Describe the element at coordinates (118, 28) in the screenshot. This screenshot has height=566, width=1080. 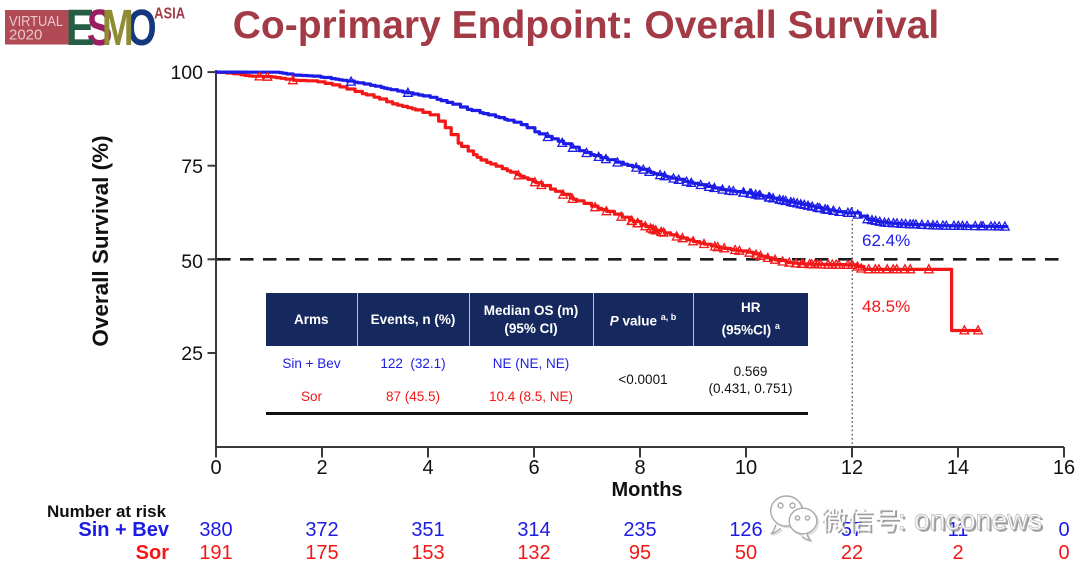
I see `svg-text: M` at that location.